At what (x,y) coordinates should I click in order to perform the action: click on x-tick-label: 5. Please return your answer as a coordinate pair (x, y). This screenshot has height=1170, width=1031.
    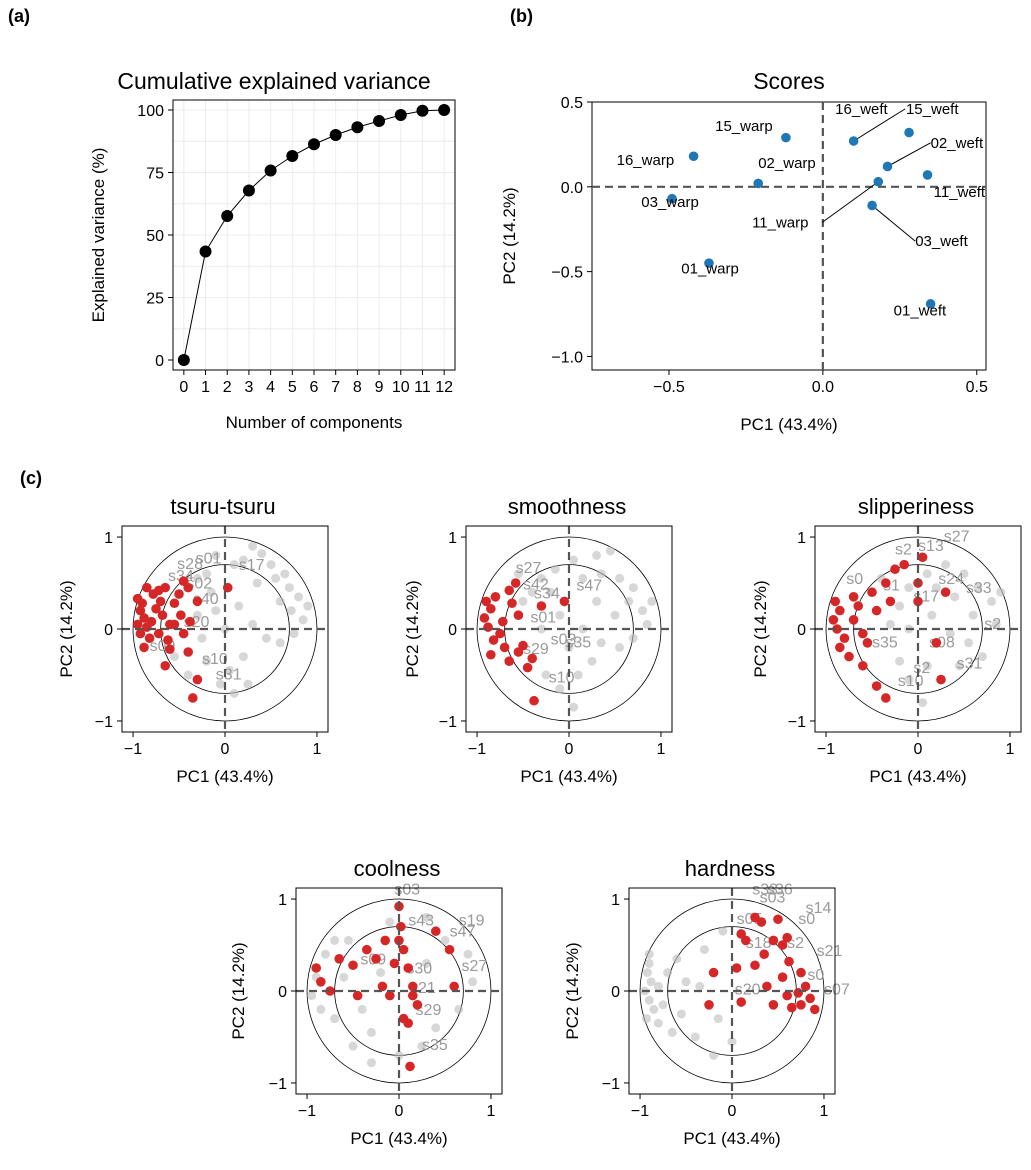
    Looking at the image, I should click on (292, 387).